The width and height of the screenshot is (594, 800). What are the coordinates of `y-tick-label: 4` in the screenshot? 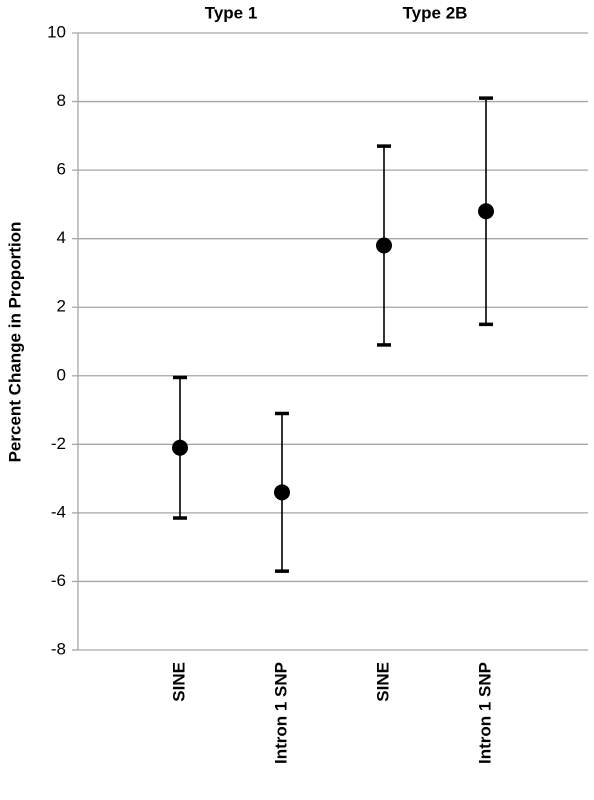 It's located at (61, 237).